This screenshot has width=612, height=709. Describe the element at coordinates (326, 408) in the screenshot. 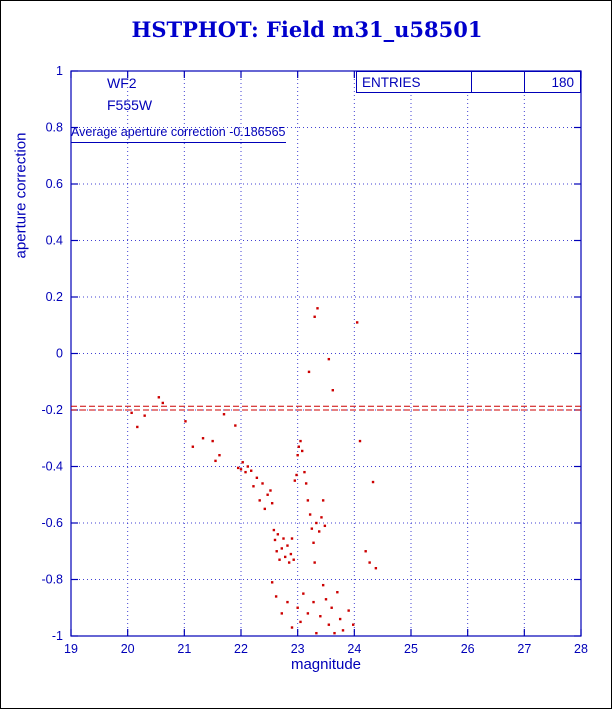

I see `average-reference-lines` at that location.